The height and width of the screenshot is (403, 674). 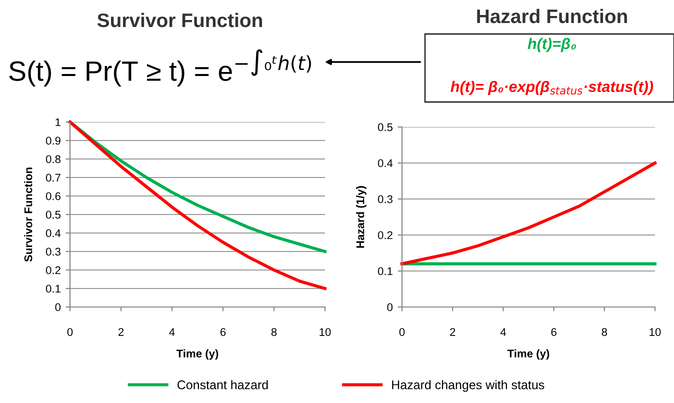 What do you see at coordinates (58, 122) in the screenshot?
I see `y-tick-label: 1` at bounding box center [58, 122].